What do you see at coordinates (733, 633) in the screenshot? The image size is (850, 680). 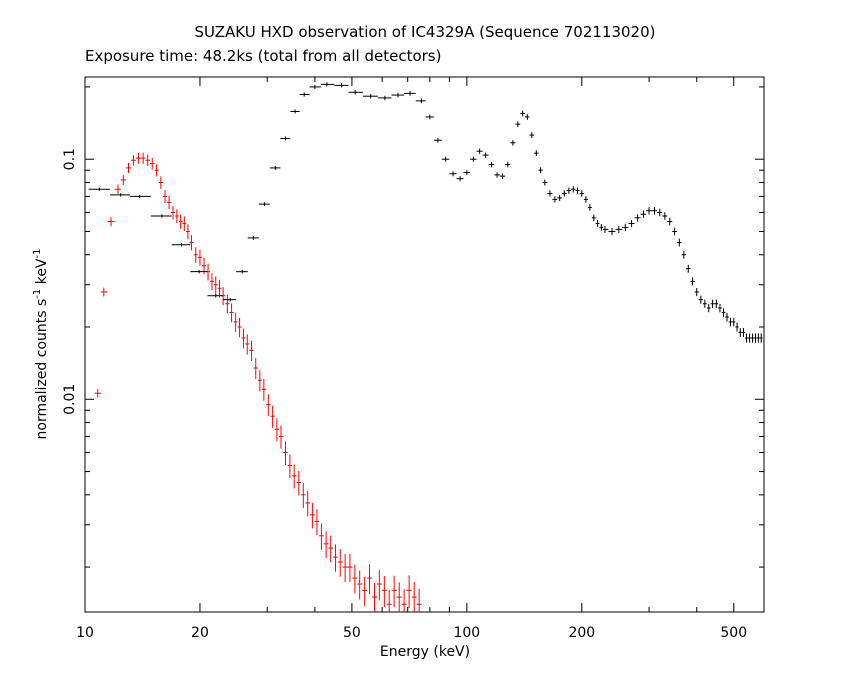 I see `x-tick-label: 500` at bounding box center [733, 633].